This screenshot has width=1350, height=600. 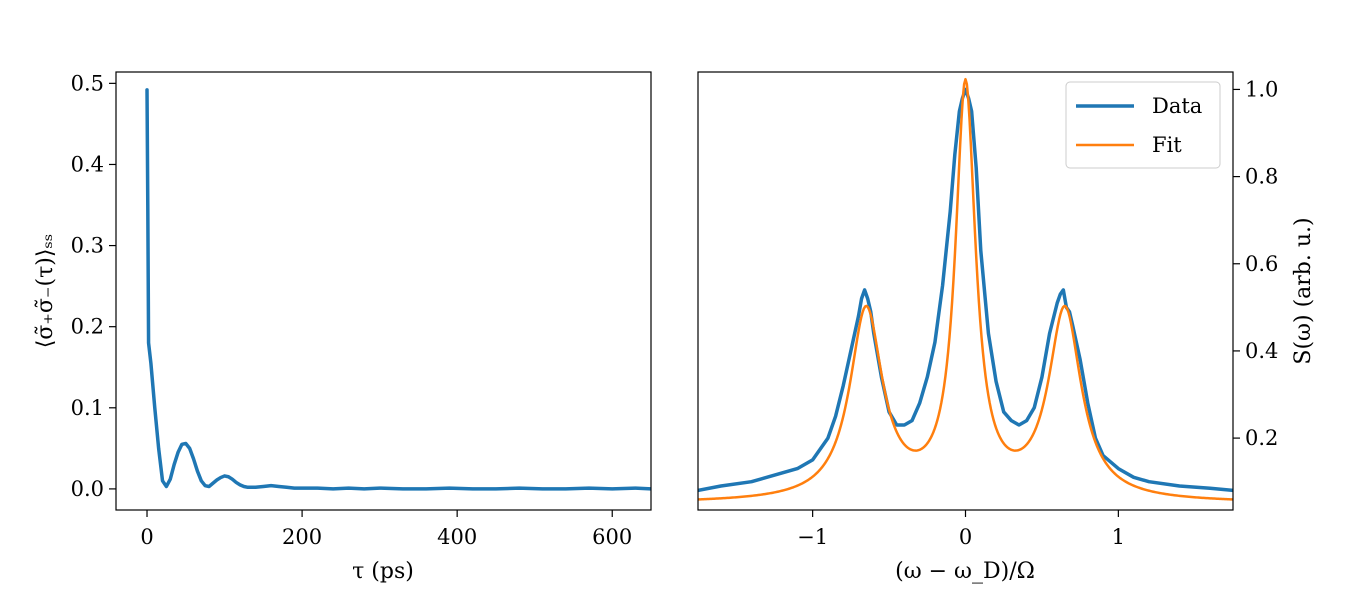 I want to click on left-x-axis-label: τ (ps), so click(x=383, y=571).